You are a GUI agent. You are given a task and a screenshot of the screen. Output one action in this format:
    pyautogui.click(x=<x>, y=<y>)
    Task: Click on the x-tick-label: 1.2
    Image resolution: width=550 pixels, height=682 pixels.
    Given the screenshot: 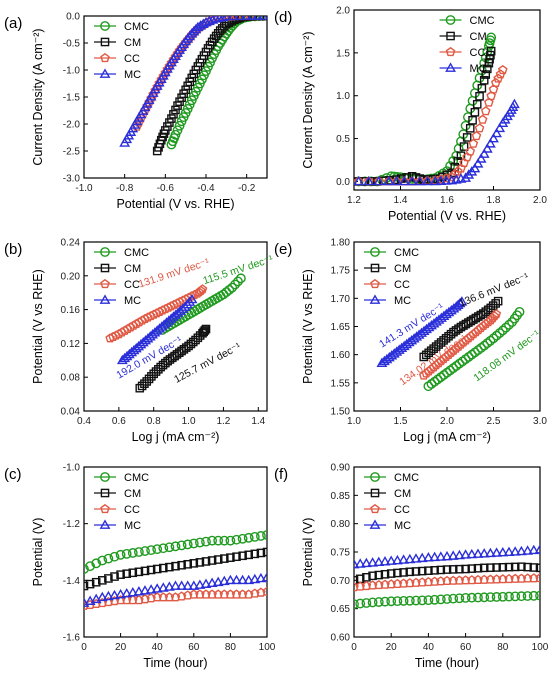 What is the action you would take?
    pyautogui.click(x=223, y=421)
    